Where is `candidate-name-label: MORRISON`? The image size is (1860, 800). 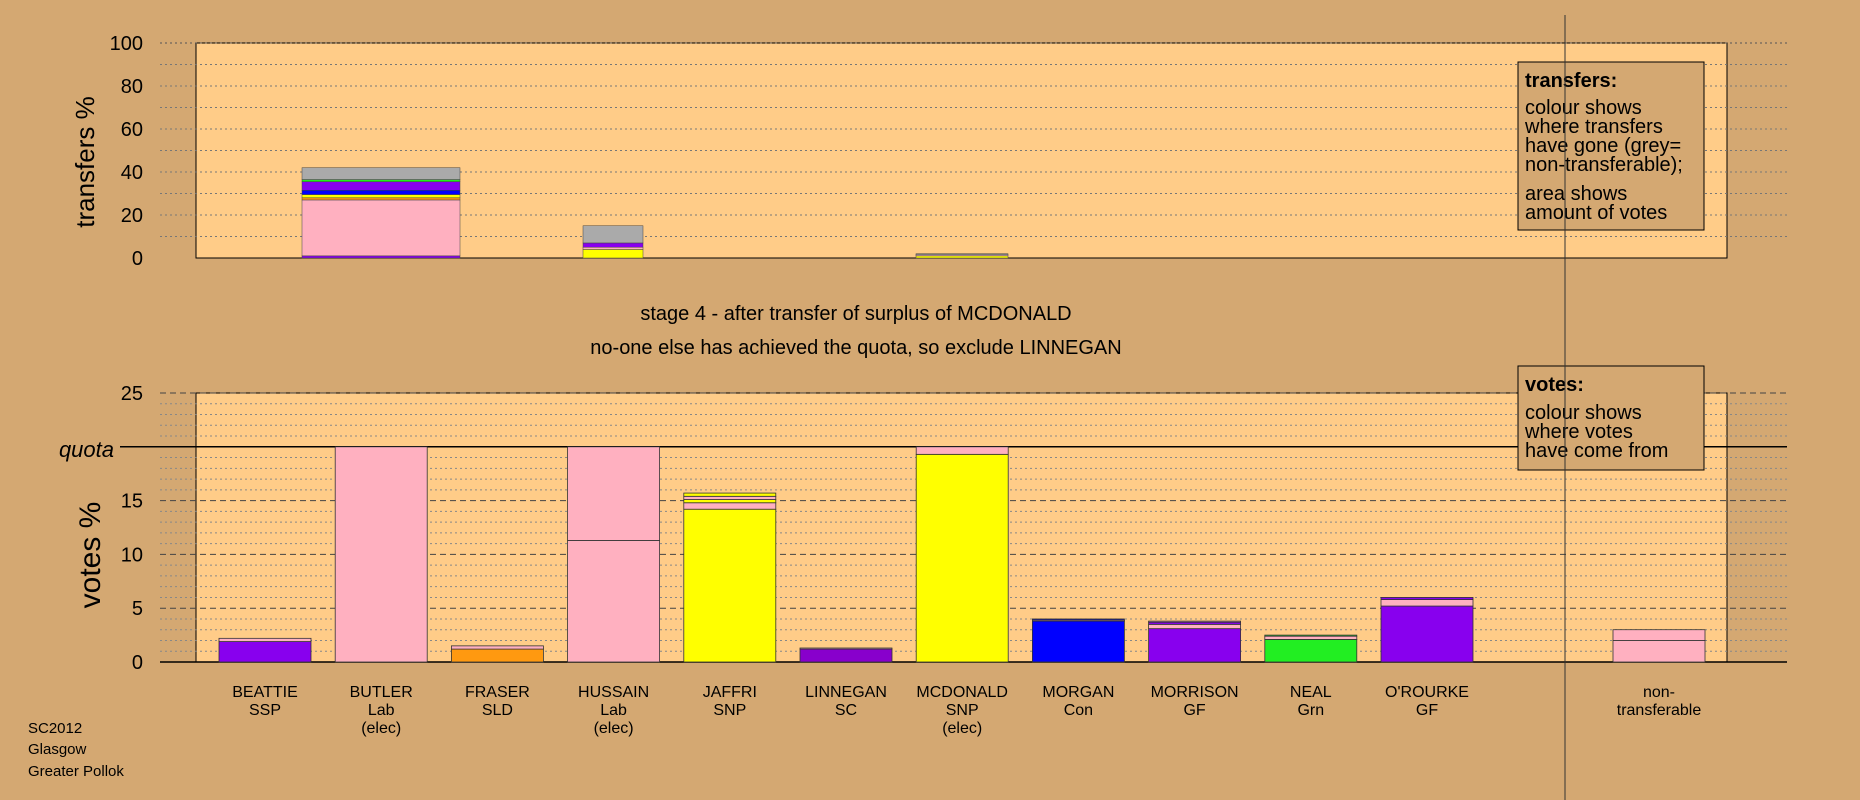 candidate-name-label: MORRISON is located at coordinates (1195, 692).